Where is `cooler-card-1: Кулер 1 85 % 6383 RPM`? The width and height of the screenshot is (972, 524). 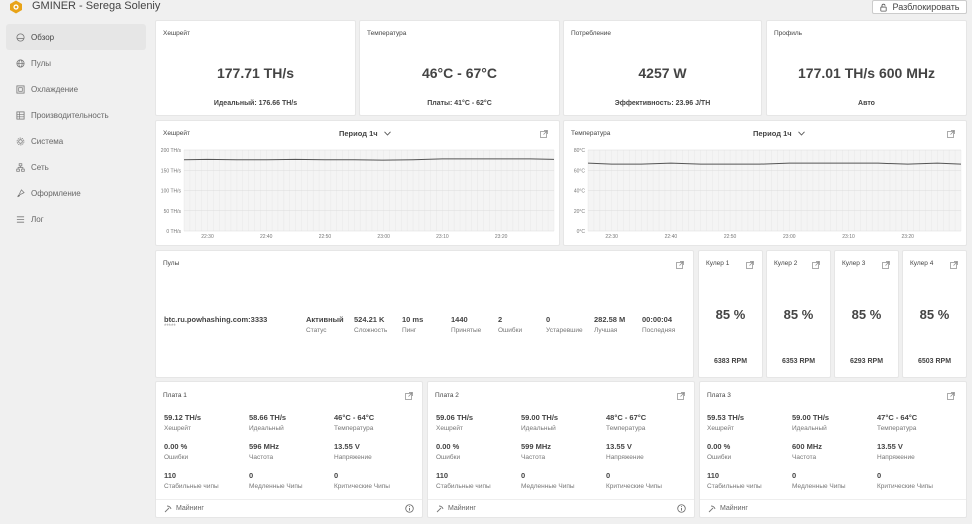
cooler-card-1: Кулер 1 85 % 6383 RPM is located at coordinates (730, 314).